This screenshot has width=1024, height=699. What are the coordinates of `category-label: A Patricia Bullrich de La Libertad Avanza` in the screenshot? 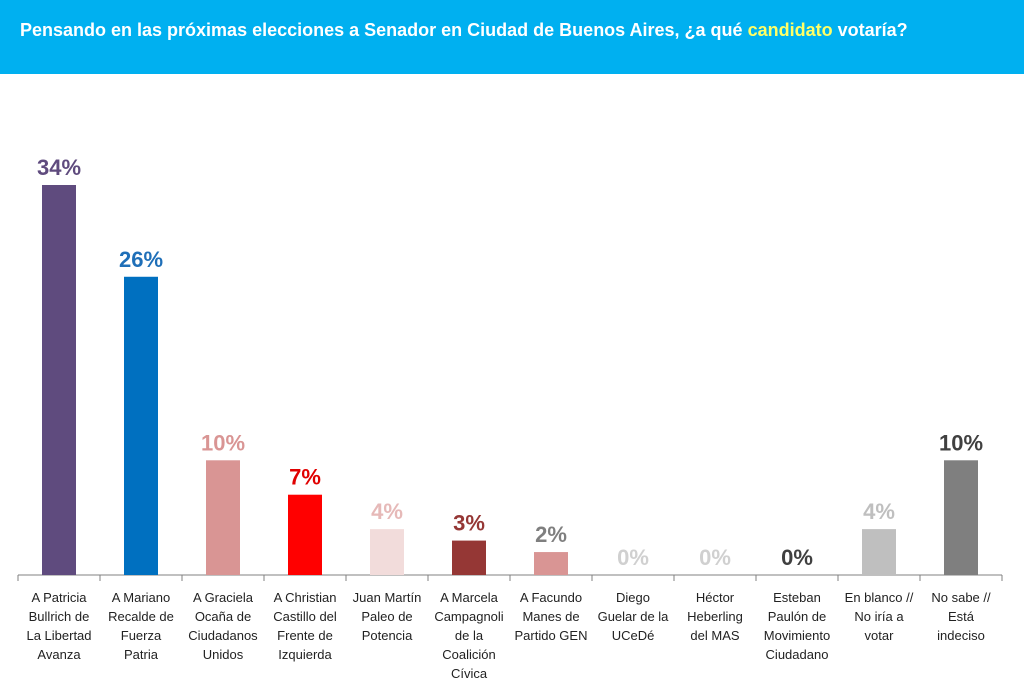 It's located at (58, 626).